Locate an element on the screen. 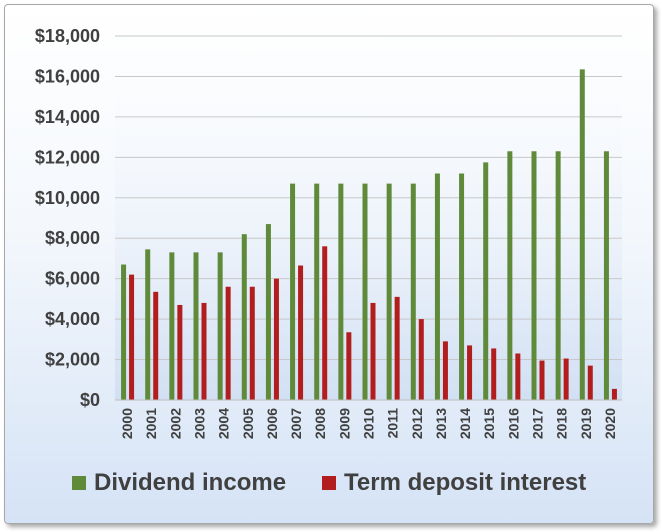 The width and height of the screenshot is (662, 532). x-tick-label: 2020 is located at coordinates (610, 423).